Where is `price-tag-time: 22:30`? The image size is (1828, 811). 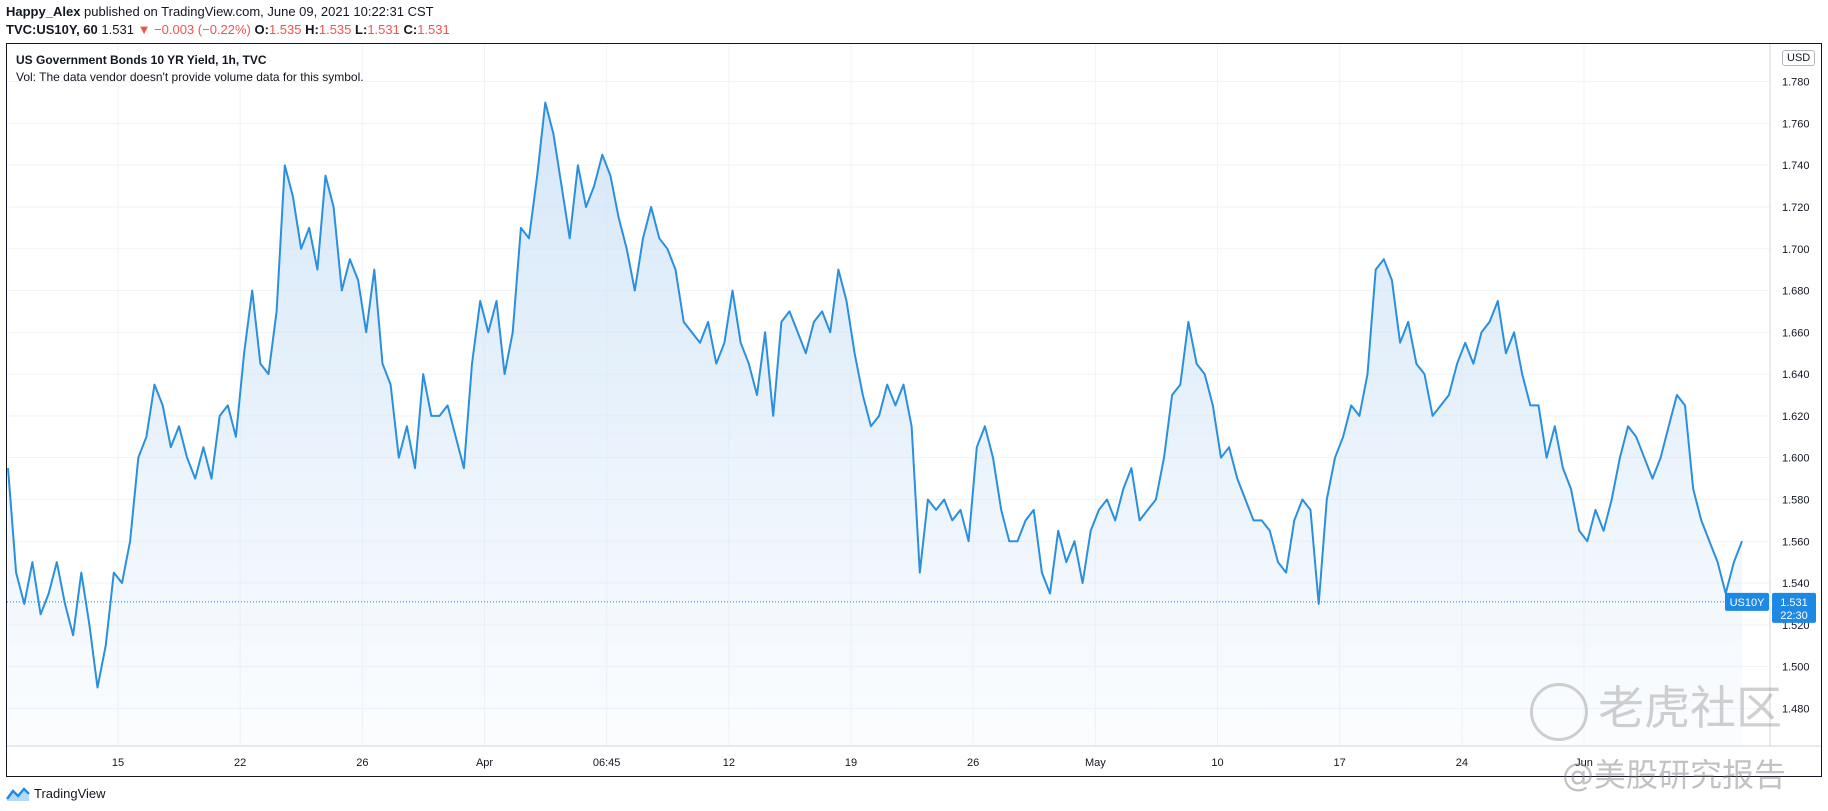 price-tag-time: 22:30 is located at coordinates (1794, 616).